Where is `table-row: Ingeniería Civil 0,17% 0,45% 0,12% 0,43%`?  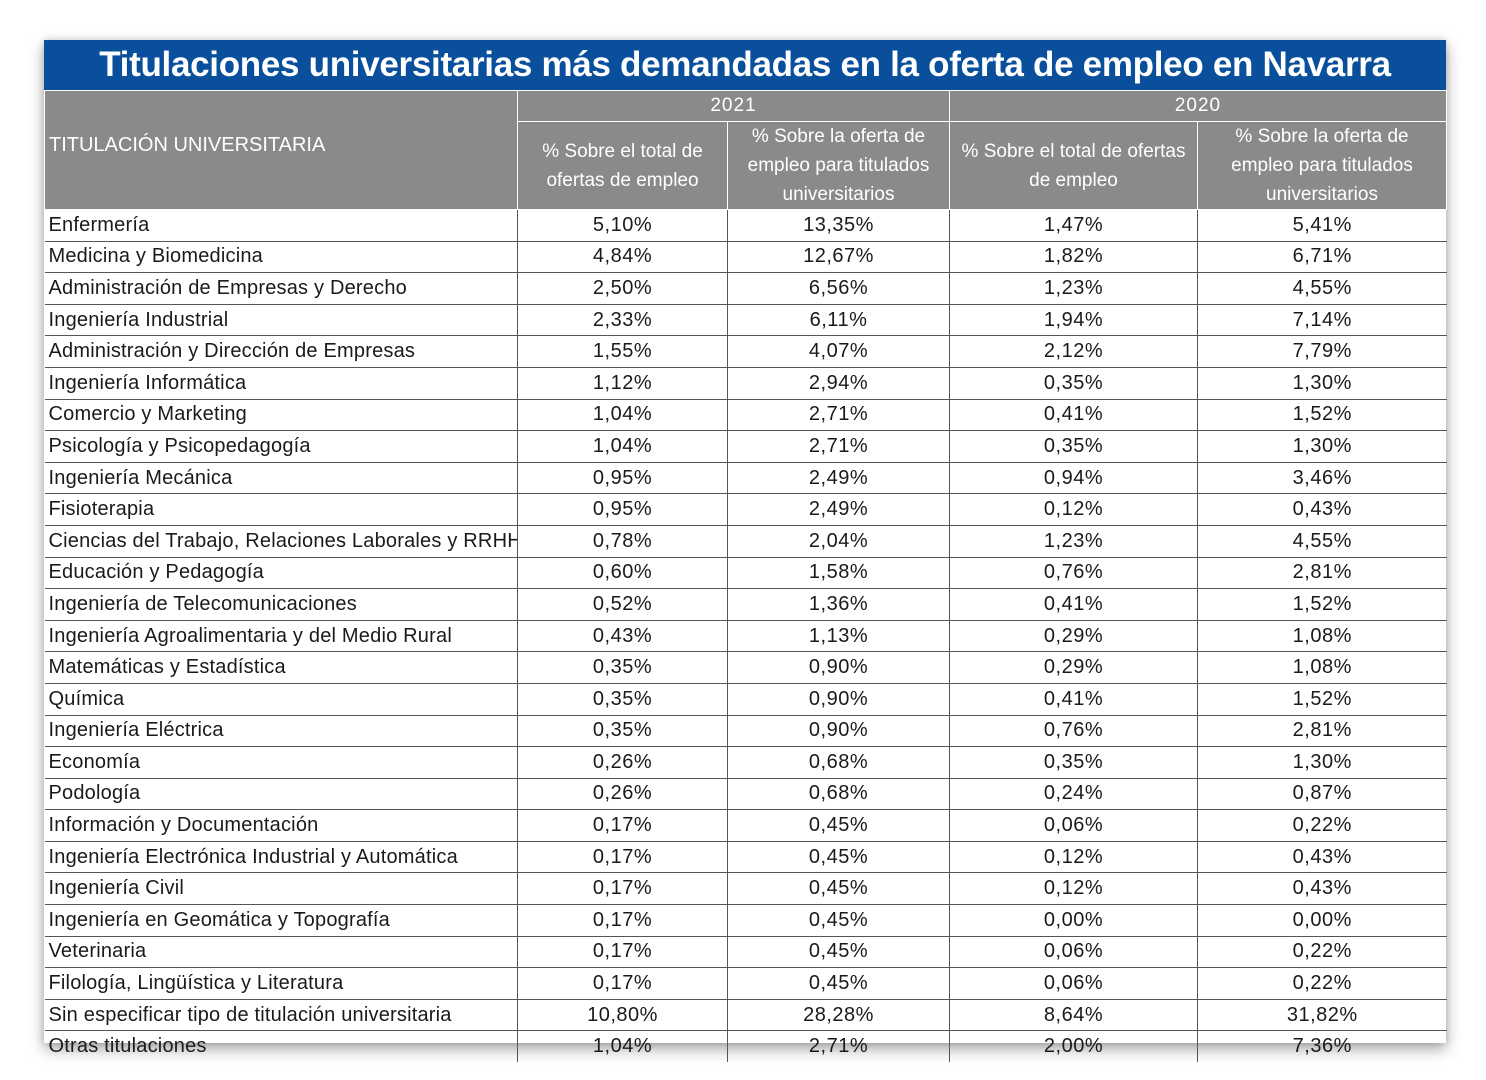
table-row: Ingeniería Civil 0,17% 0,45% 0,12% 0,43% is located at coordinates (745, 889).